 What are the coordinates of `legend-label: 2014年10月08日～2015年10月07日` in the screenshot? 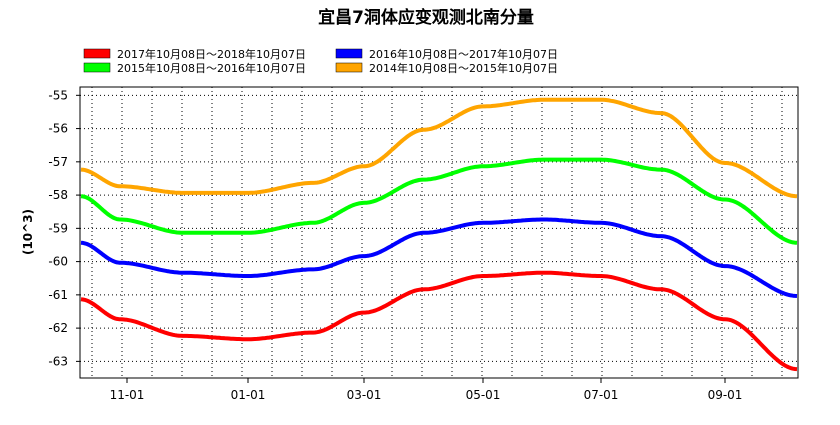 It's located at (463, 68).